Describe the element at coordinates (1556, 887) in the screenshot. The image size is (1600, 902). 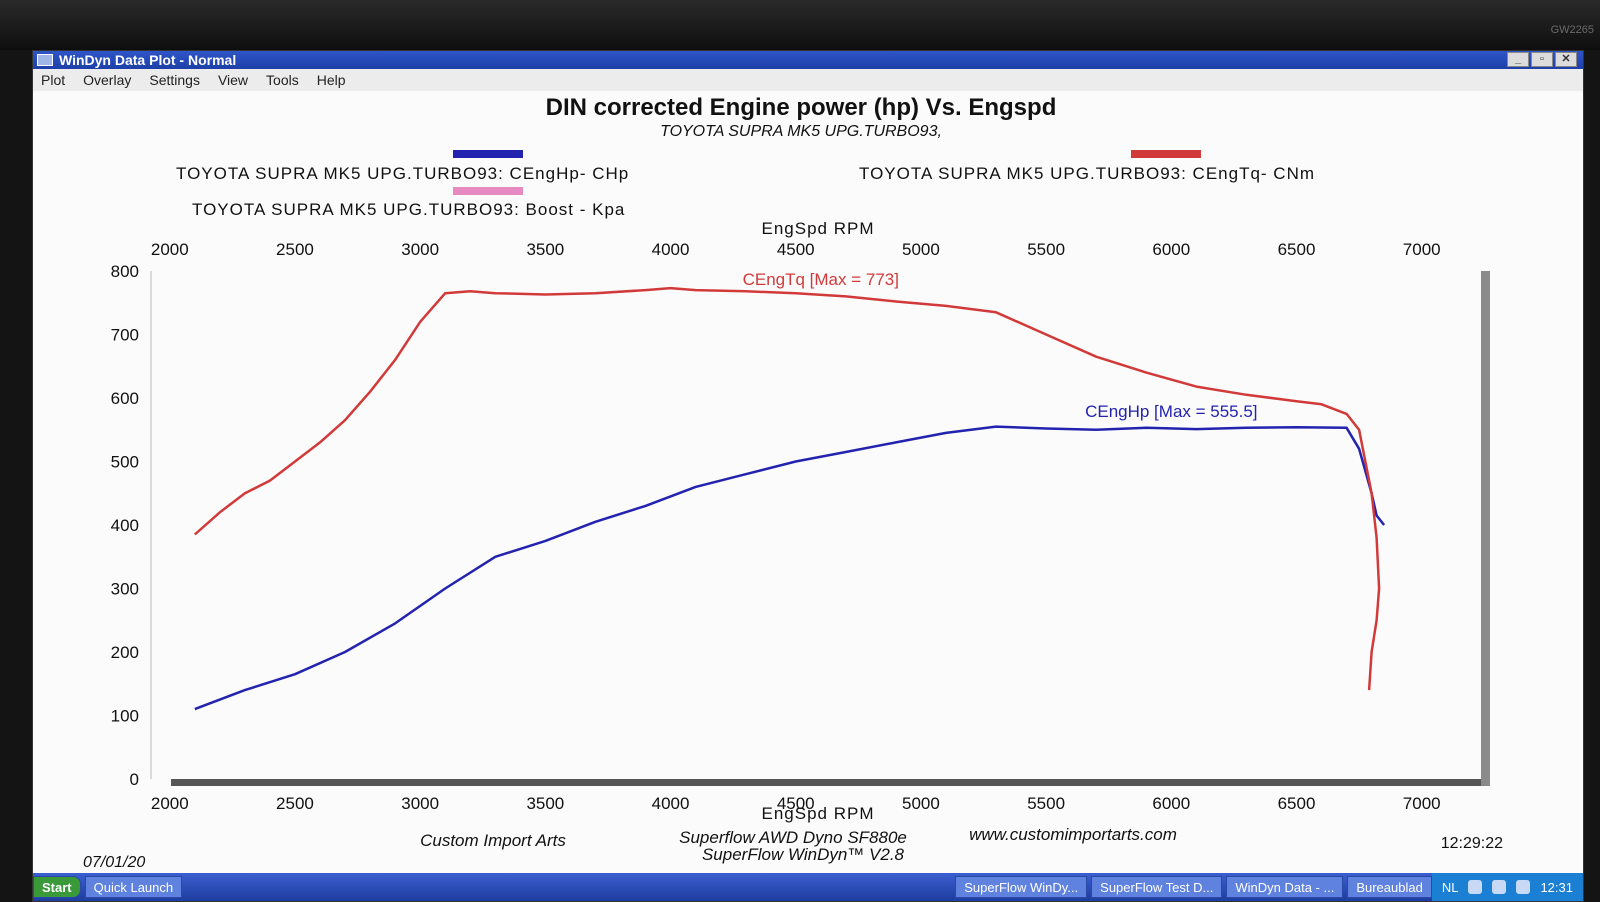
I see `tray-clock: 12:31` at that location.